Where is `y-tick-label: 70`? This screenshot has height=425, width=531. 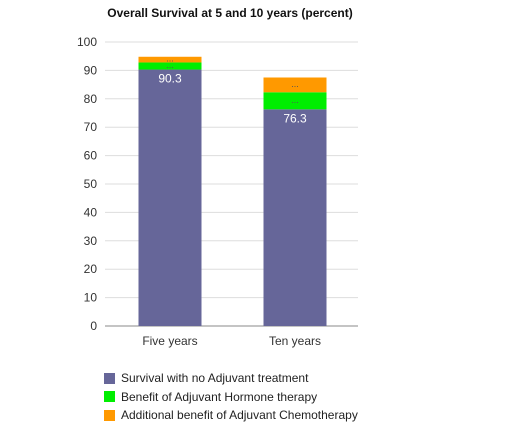
y-tick-label: 70 is located at coordinates (91, 127).